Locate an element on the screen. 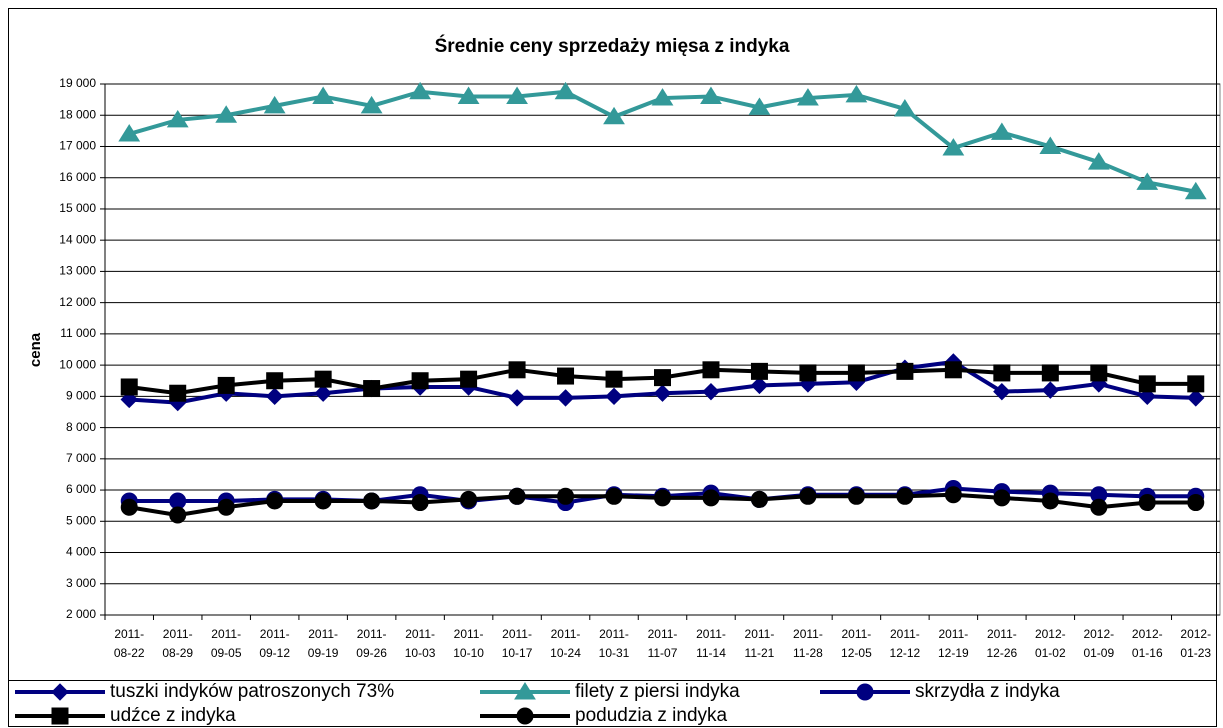 The height and width of the screenshot is (728, 1223). legend-label: tuszki indyków patroszonych 73% is located at coordinates (252, 691).